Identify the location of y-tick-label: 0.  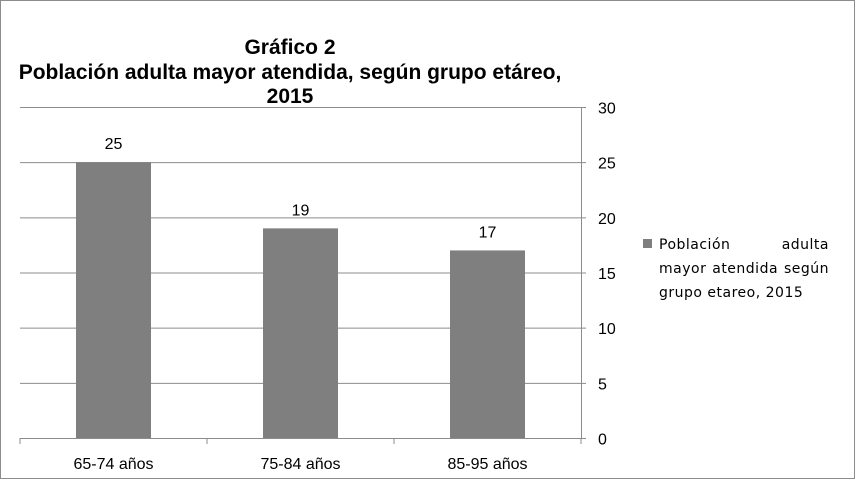
(602, 440).